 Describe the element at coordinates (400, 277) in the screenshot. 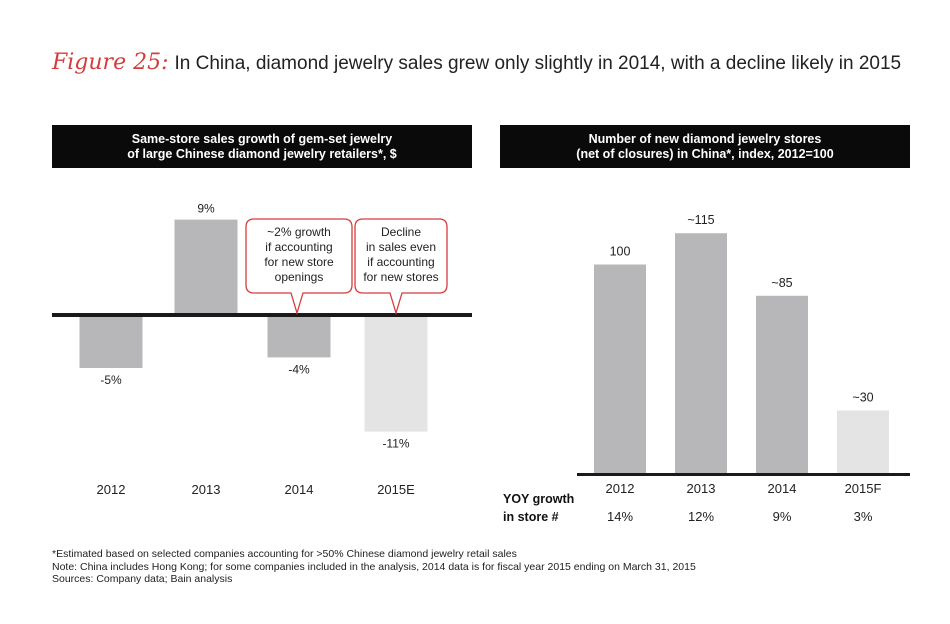

I see `callout-2015E-line-4: for new stores` at that location.